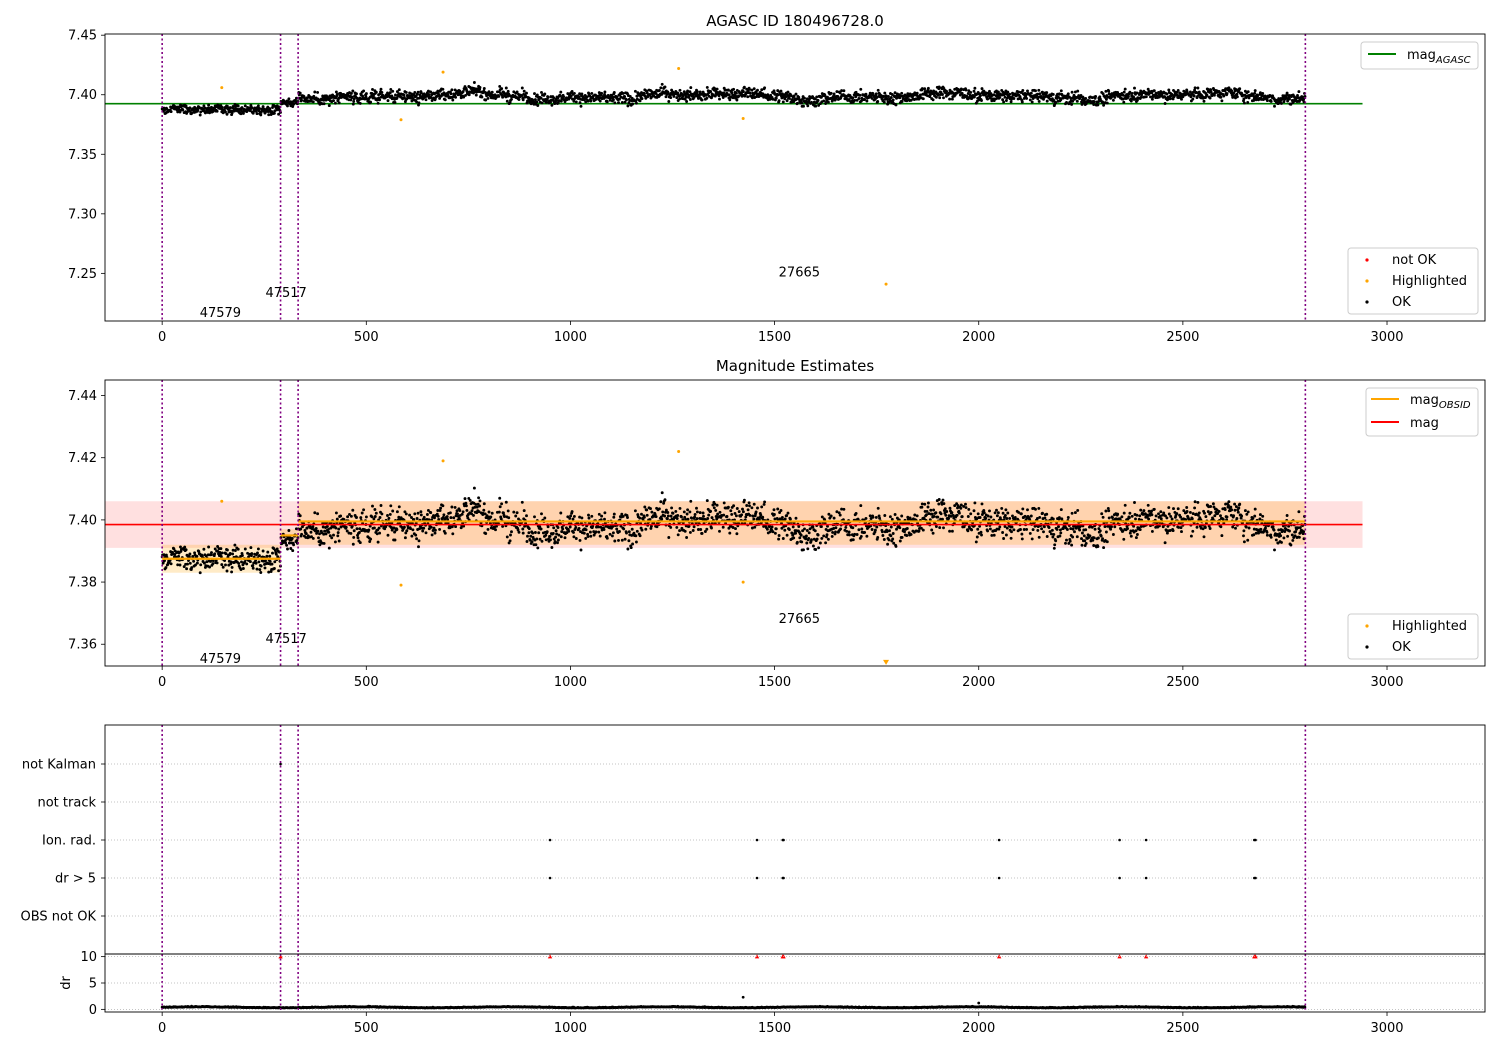 The width and height of the screenshot is (1500, 1050). What do you see at coordinates (280, 764) in the screenshot?
I see `flag-point` at bounding box center [280, 764].